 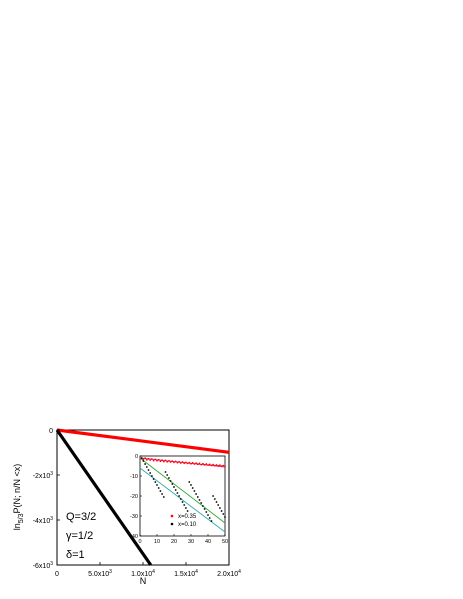 What do you see at coordinates (229, 573) in the screenshot?
I see `x-tick-label: 2.0x10⁴` at bounding box center [229, 573].